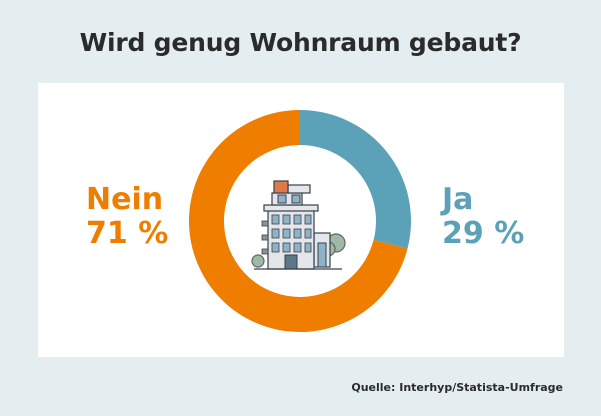 The width and height of the screenshot is (601, 416). Describe the element at coordinates (125, 199) in the screenshot. I see `label-nein-category: Nein` at that location.